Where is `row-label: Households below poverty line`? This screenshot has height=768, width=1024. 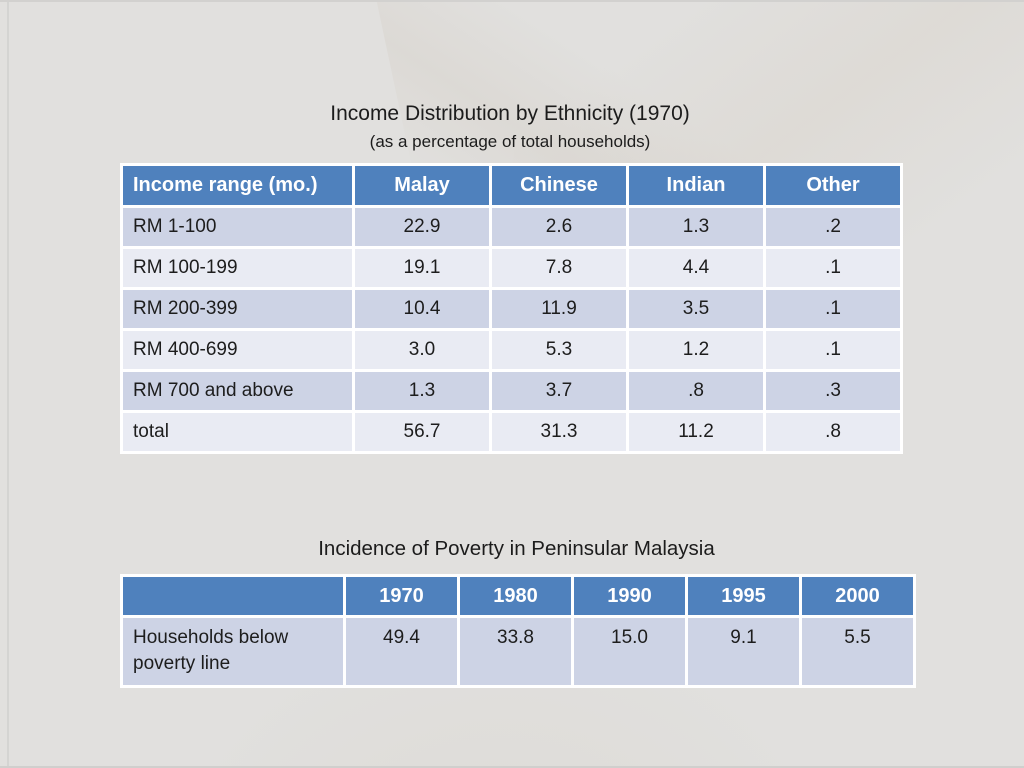 row-label: Households below poverty line is located at coordinates (233, 651).